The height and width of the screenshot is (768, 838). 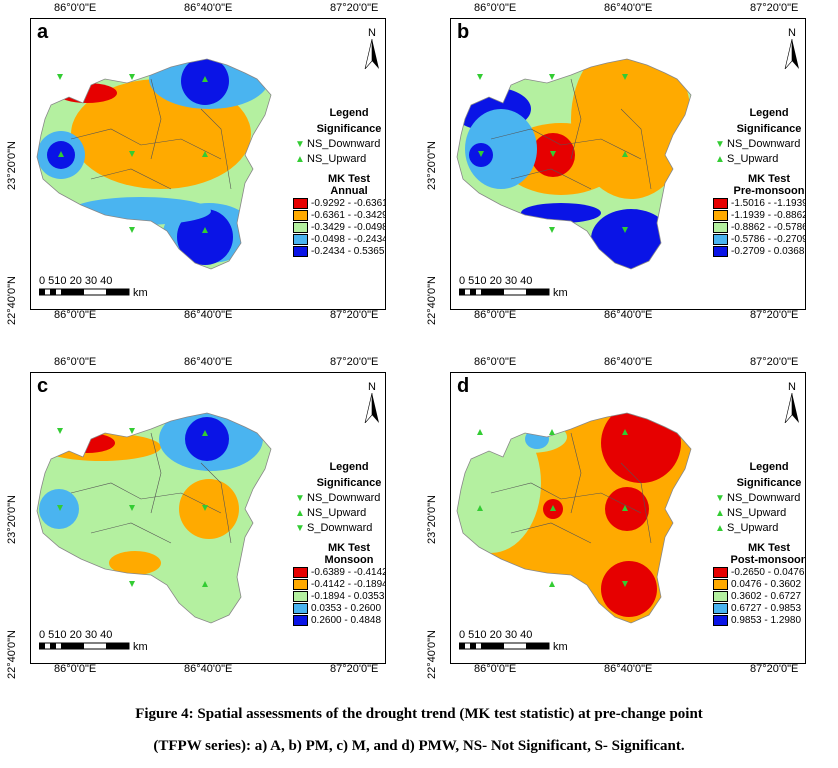 What do you see at coordinates (140, 293) in the screenshot?
I see `scale-unit: km` at bounding box center [140, 293].